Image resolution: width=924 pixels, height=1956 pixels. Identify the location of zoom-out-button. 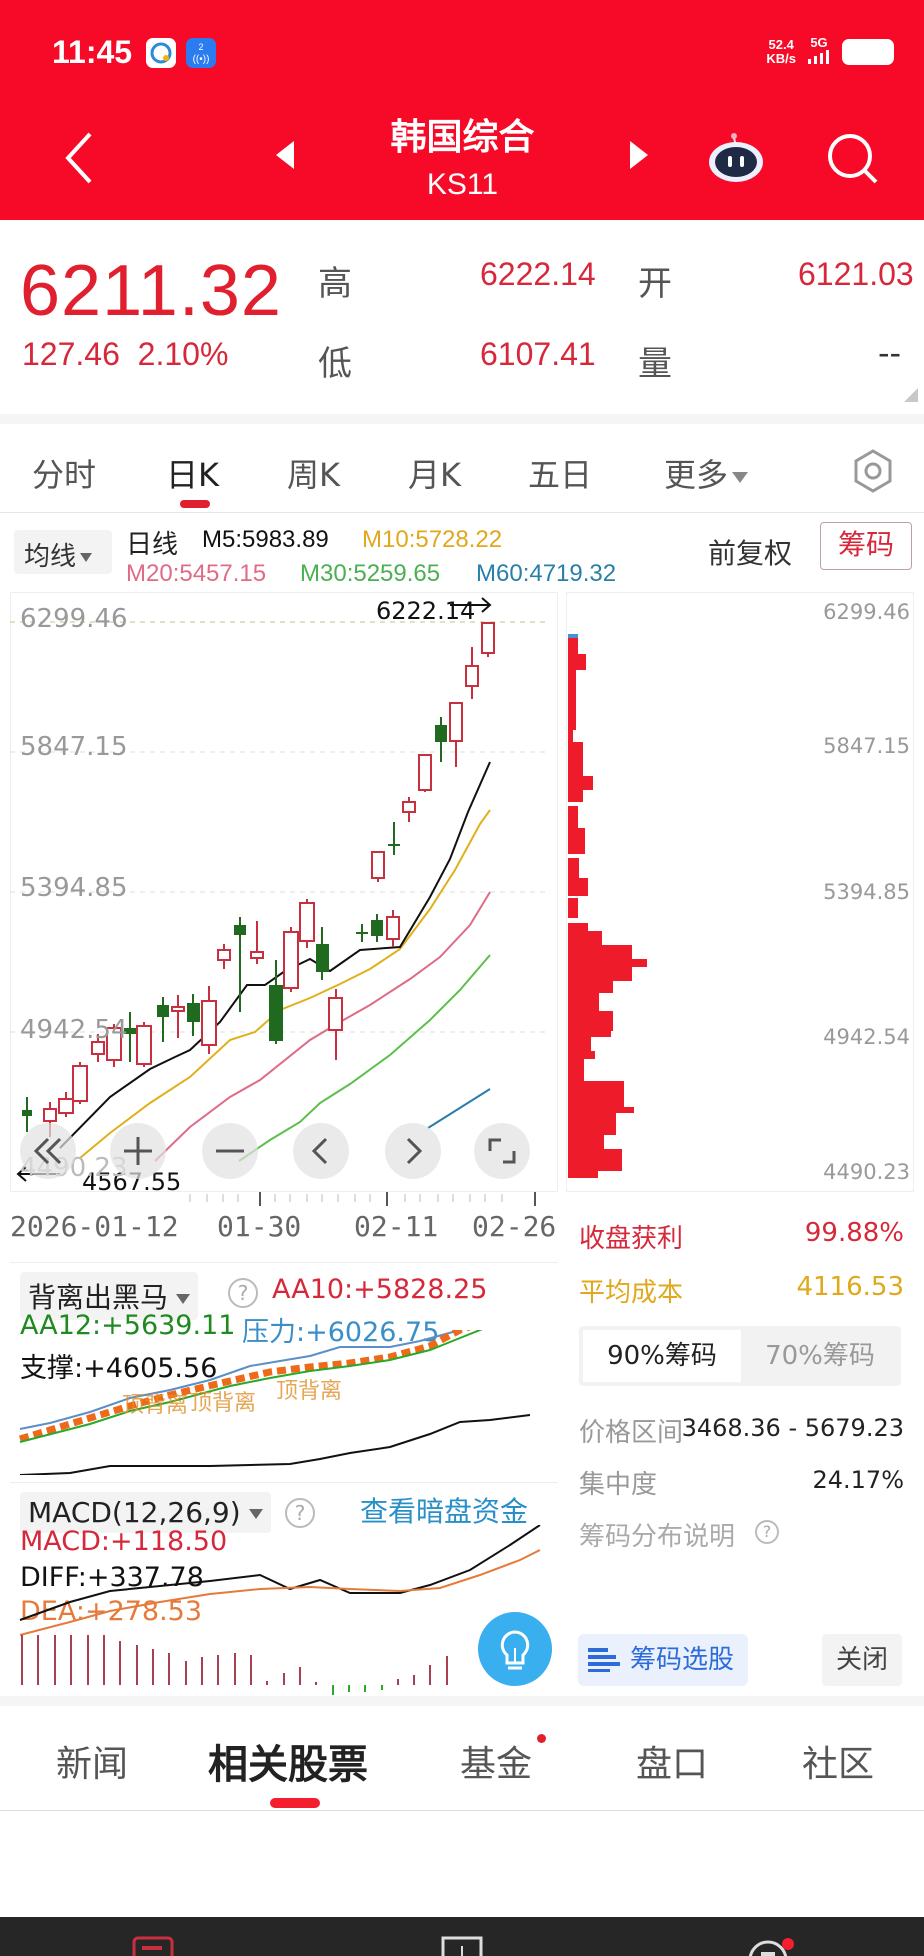
(230, 1151).